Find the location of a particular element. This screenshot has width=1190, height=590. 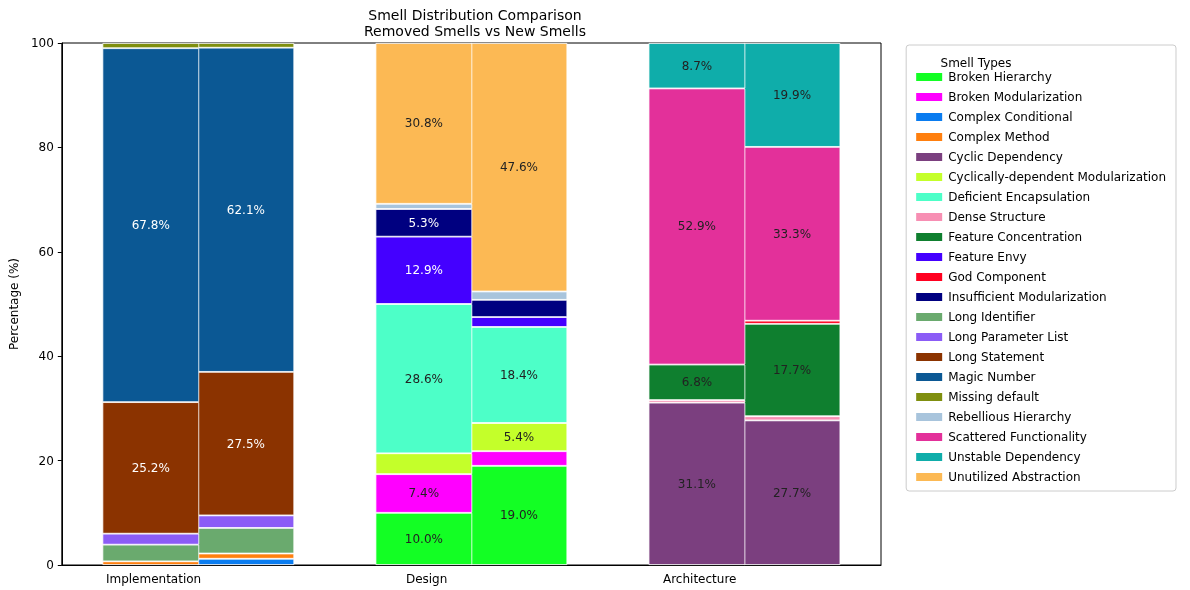

chart-title: Smell Distribution Comparison is located at coordinates (475, 15).